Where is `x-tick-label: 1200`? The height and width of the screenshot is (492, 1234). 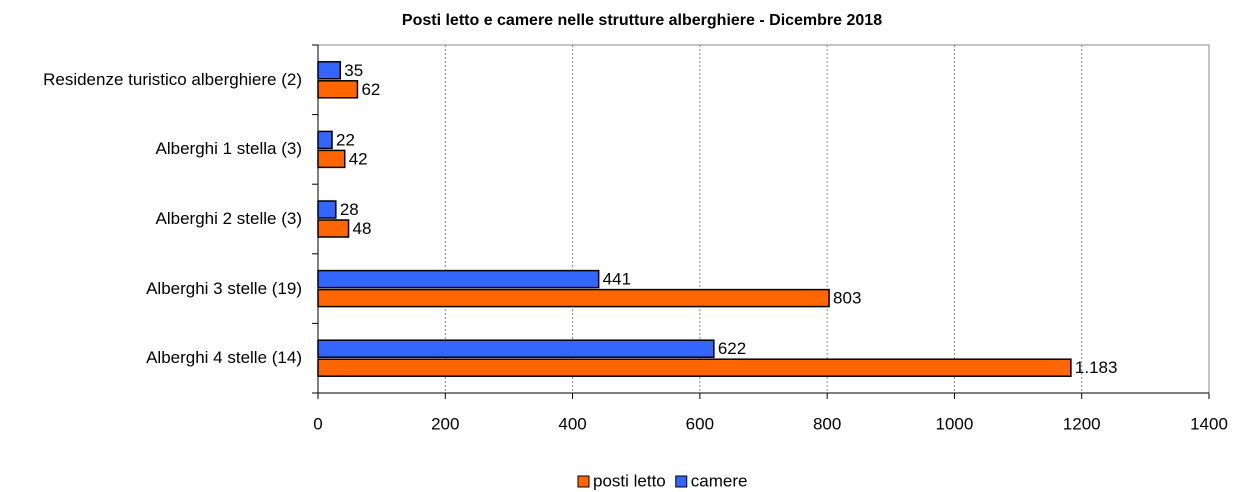 x-tick-label: 1200 is located at coordinates (1082, 423).